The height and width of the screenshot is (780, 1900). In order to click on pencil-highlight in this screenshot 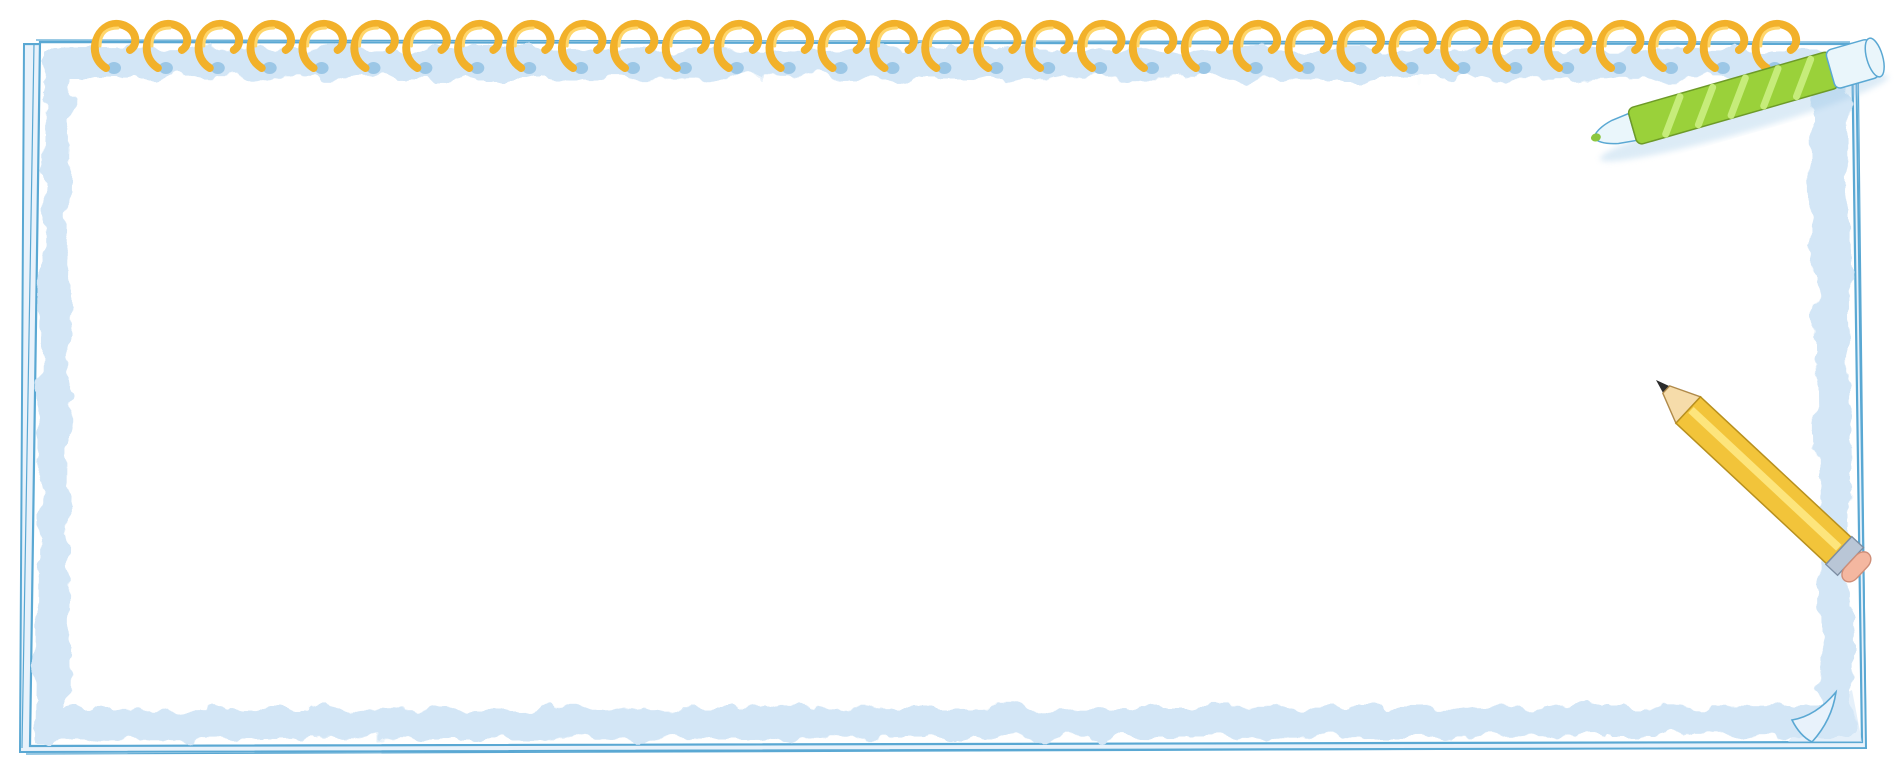, I will do `click(1765, 478)`.